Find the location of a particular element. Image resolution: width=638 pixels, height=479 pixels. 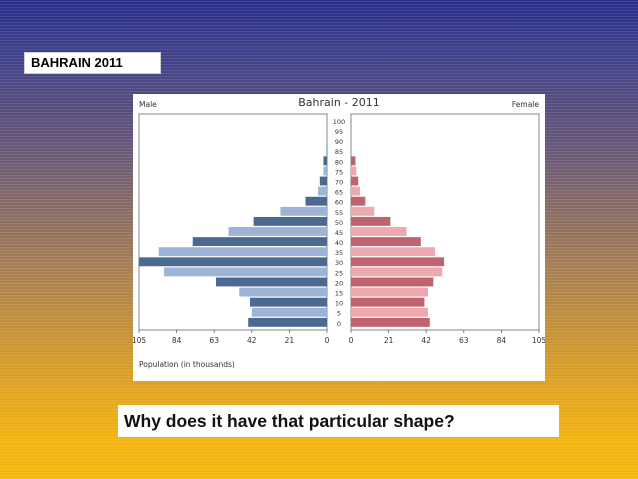

female-x-tick-0: 0 is located at coordinates (351, 340).